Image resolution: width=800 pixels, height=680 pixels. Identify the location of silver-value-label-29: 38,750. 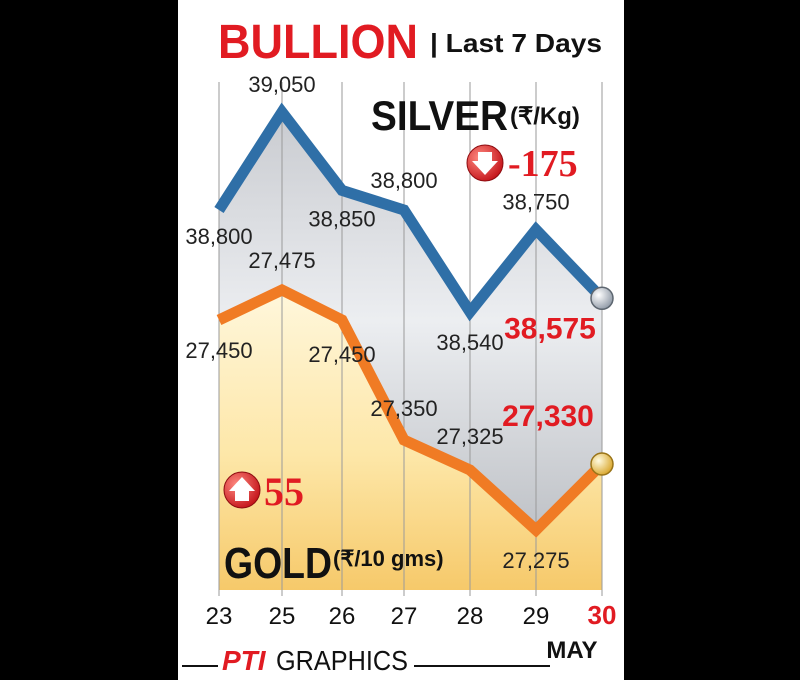
(535, 202).